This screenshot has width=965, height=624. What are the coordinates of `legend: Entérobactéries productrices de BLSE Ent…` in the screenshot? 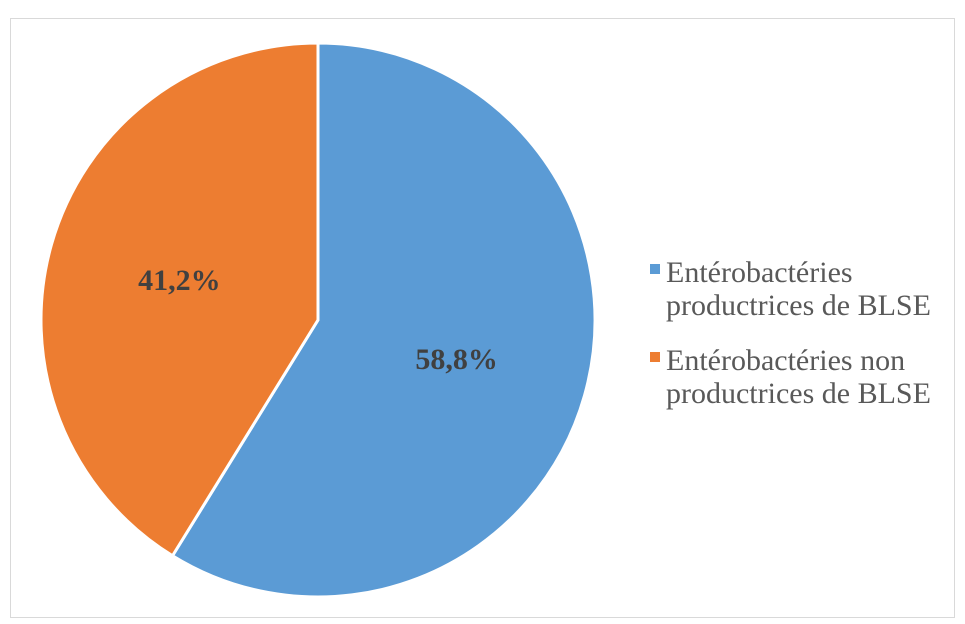 It's located at (800, 344).